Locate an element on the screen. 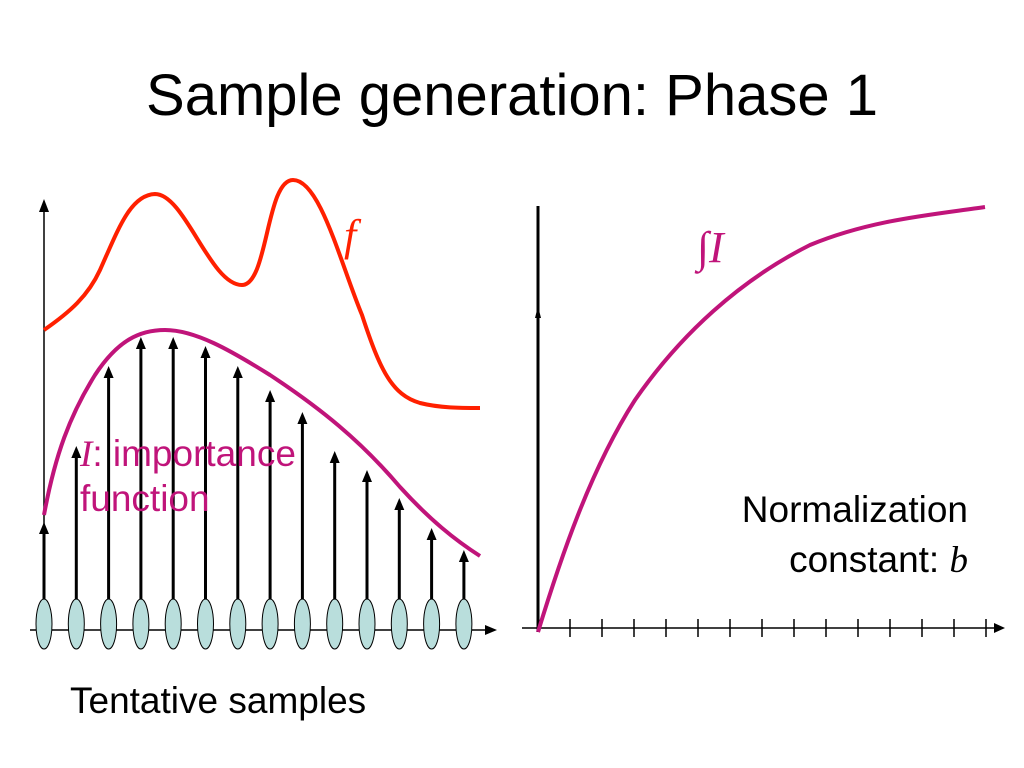  importance-label-line2: function is located at coordinates (145, 498).